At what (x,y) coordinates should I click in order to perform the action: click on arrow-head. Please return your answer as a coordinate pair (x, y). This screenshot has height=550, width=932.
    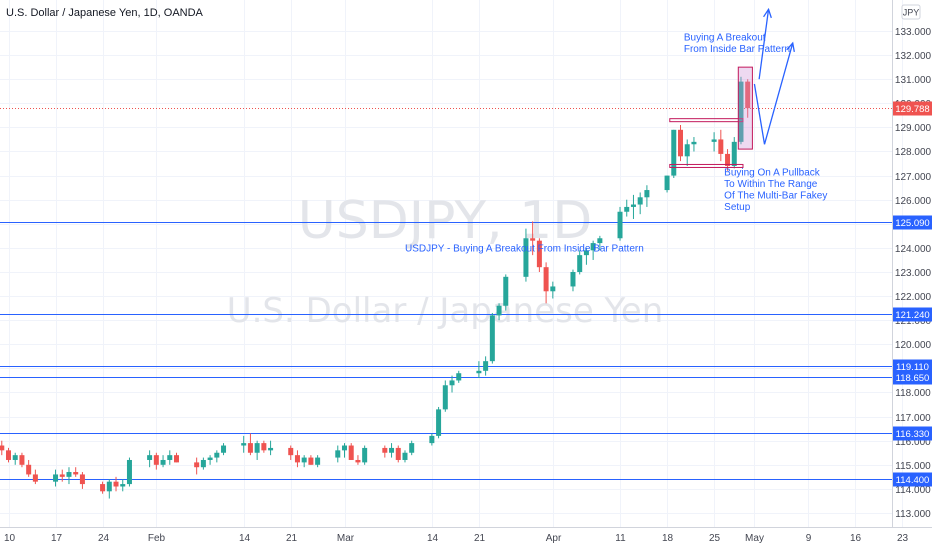
    Looking at the image, I should click on (767, 13).